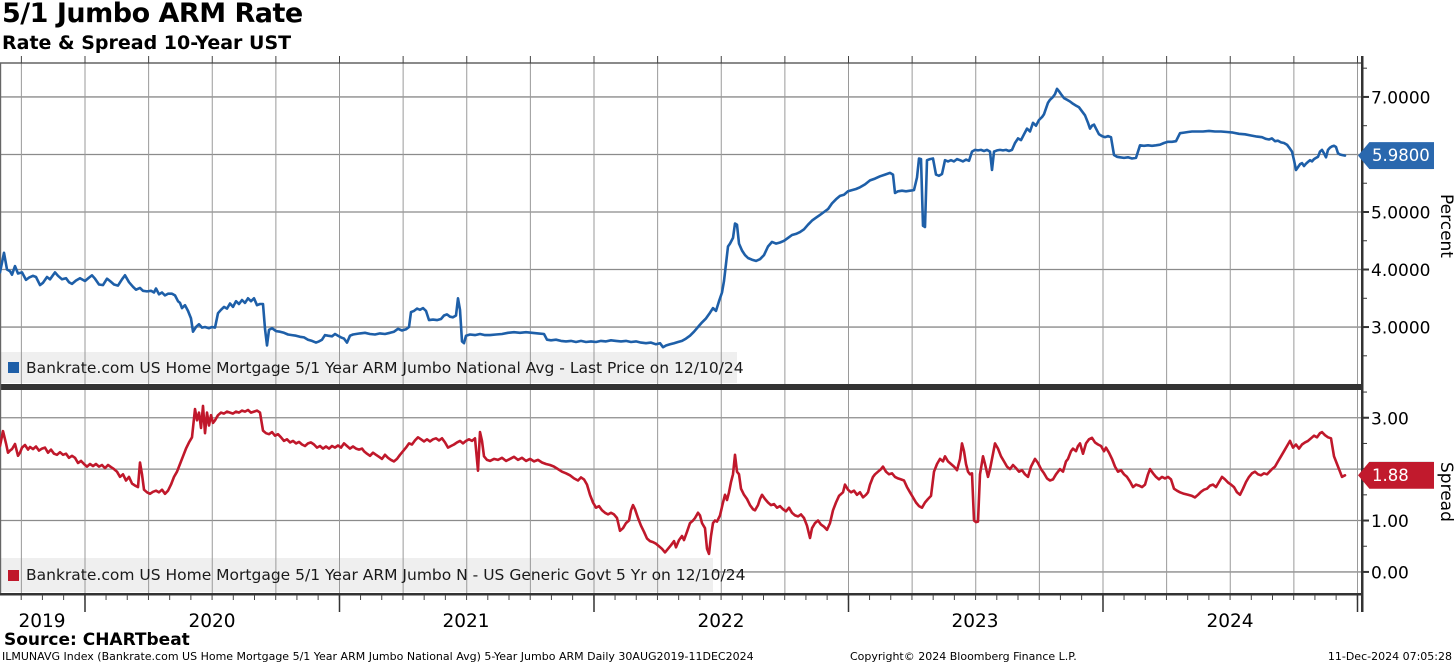 Image resolution: width=1456 pixels, height=666 pixels. I want to click on rate-axis-unit-label: Percent, so click(1446, 226).